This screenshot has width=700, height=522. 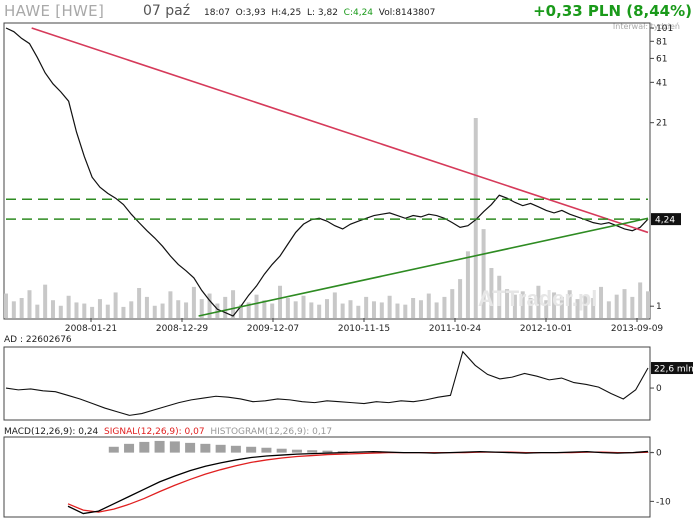 What do you see at coordinates (659, 307) in the screenshot?
I see `y-tick-label: 1` at bounding box center [659, 307].